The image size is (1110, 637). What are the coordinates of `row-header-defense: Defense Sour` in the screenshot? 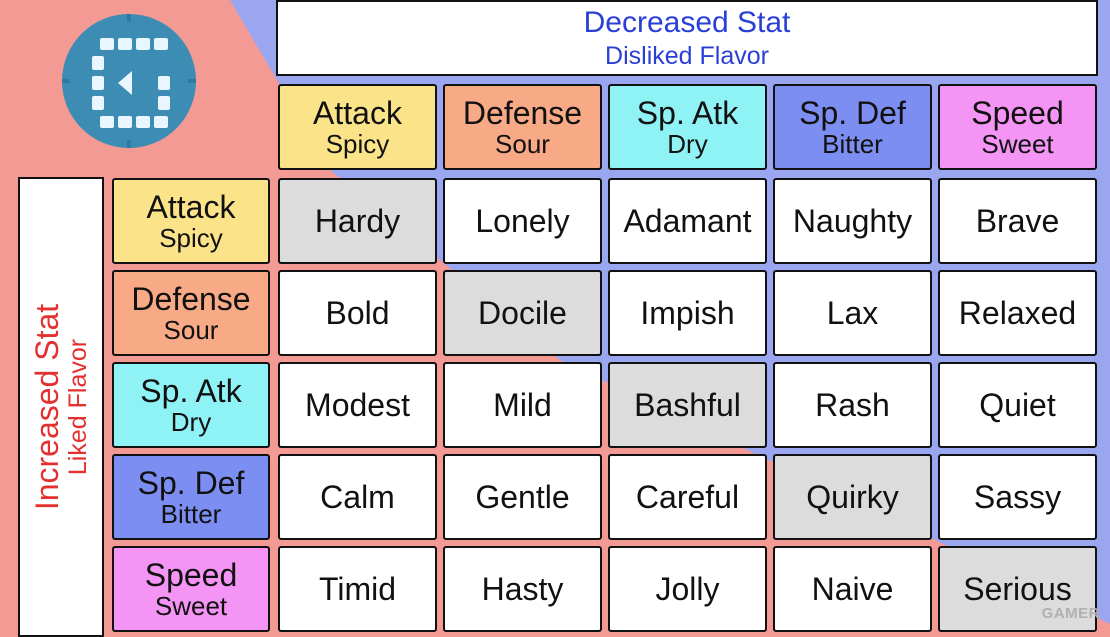 It's located at (191, 313).